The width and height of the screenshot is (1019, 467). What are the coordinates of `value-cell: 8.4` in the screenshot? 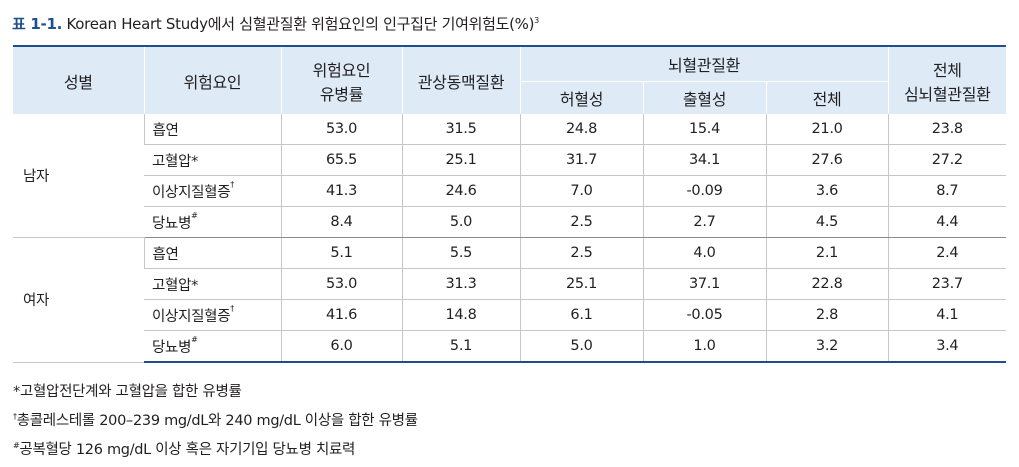 It's located at (341, 222).